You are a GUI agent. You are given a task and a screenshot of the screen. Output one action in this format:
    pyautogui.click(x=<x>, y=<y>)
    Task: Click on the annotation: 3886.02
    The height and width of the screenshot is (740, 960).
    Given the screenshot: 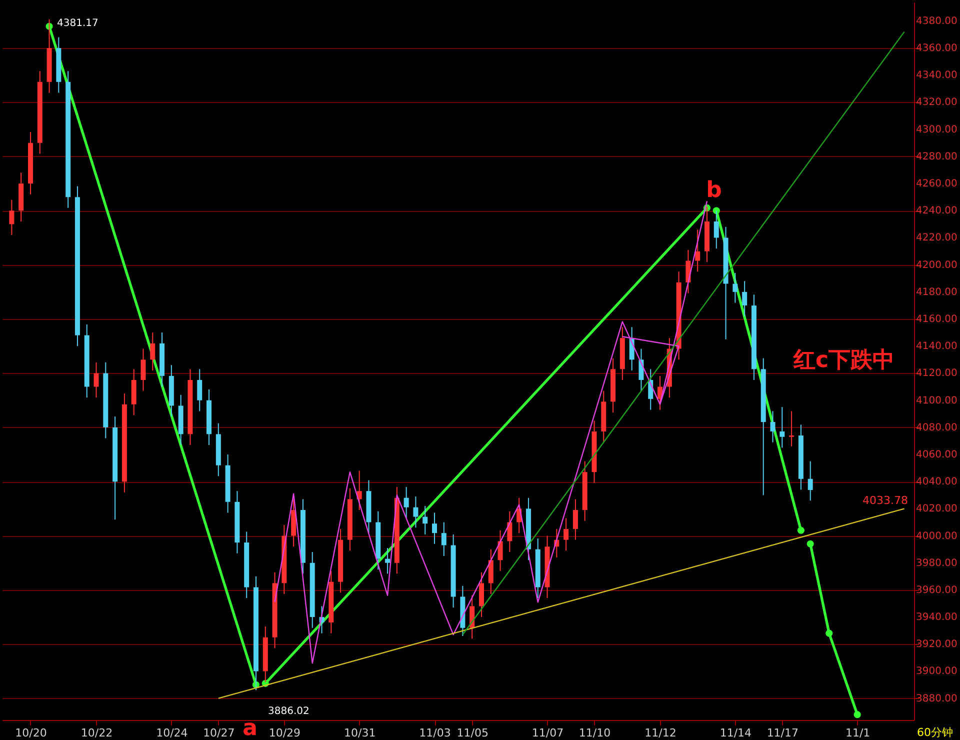 What is the action you would take?
    pyautogui.click(x=289, y=711)
    